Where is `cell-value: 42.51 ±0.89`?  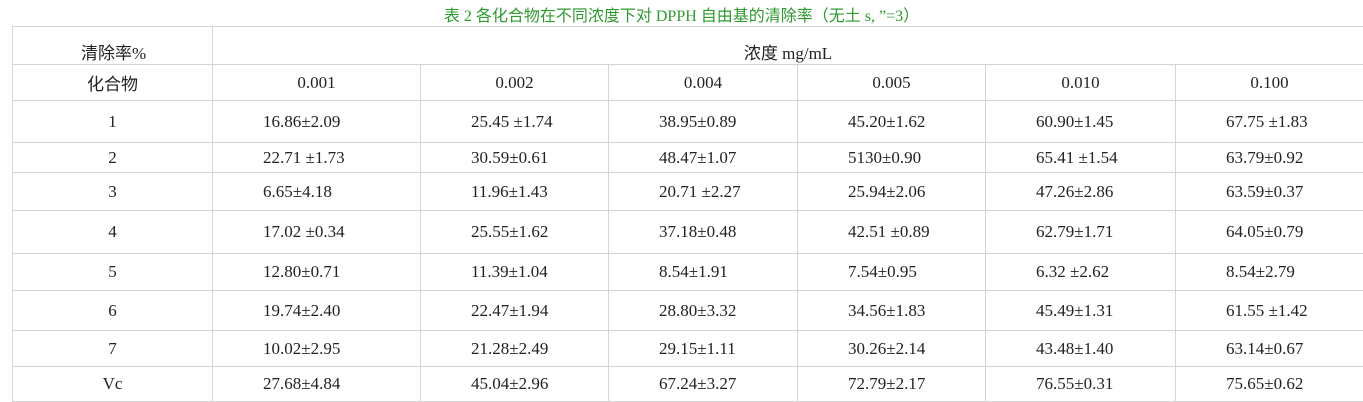 cell-value: 42.51 ±0.89 is located at coordinates (892, 232).